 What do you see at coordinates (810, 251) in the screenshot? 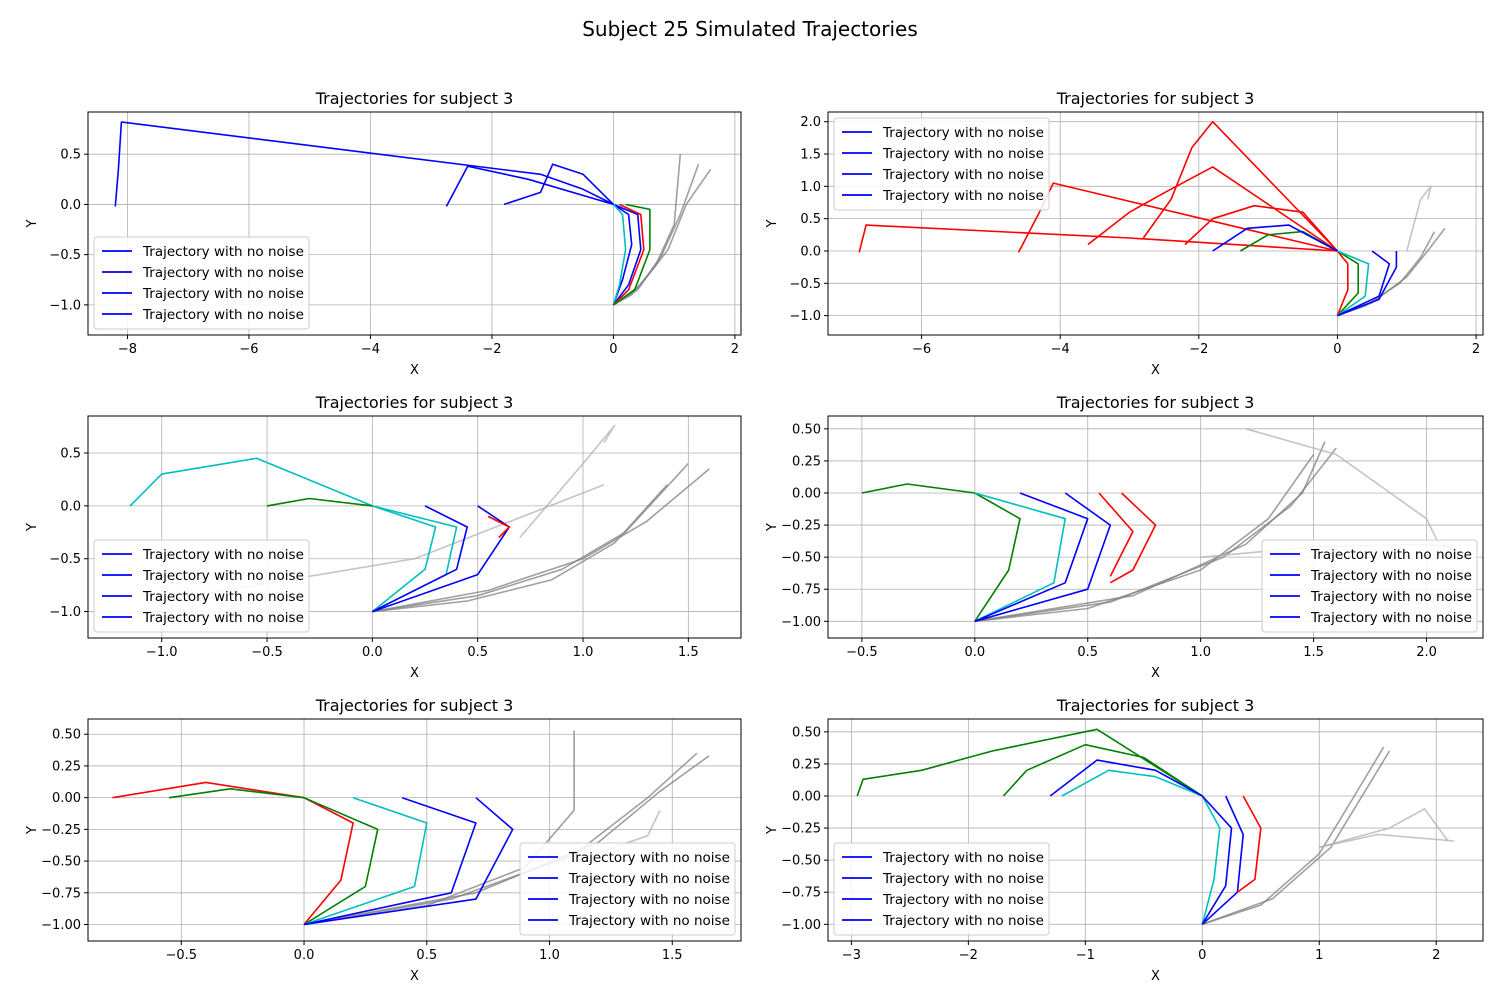
I see `y-tick-label: 0.0` at bounding box center [810, 251].